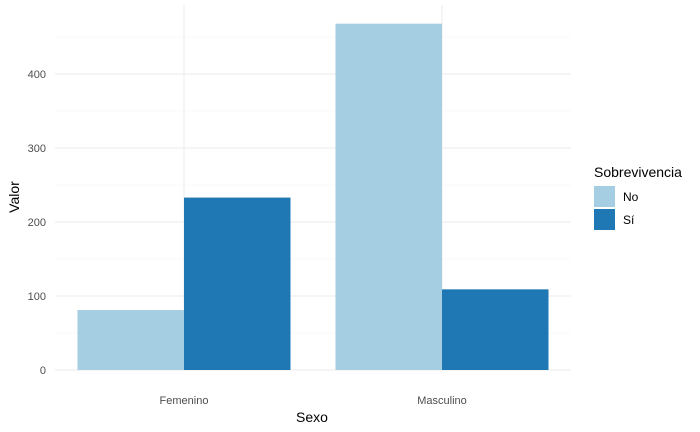 The width and height of the screenshot is (700, 432). I want to click on bar-masculino-no, so click(388, 197).